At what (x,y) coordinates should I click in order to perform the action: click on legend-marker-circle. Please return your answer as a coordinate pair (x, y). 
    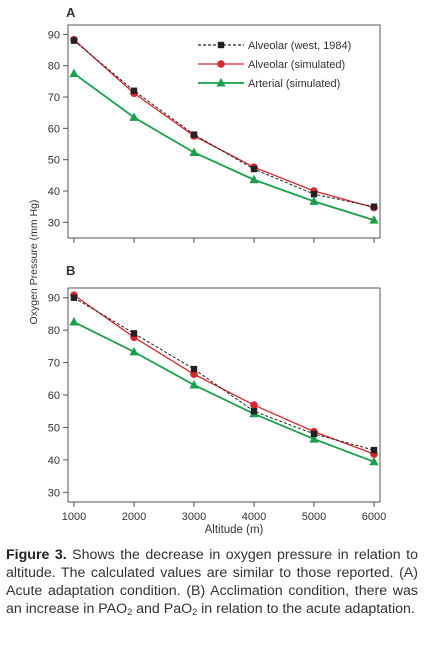
    Looking at the image, I should click on (221, 64).